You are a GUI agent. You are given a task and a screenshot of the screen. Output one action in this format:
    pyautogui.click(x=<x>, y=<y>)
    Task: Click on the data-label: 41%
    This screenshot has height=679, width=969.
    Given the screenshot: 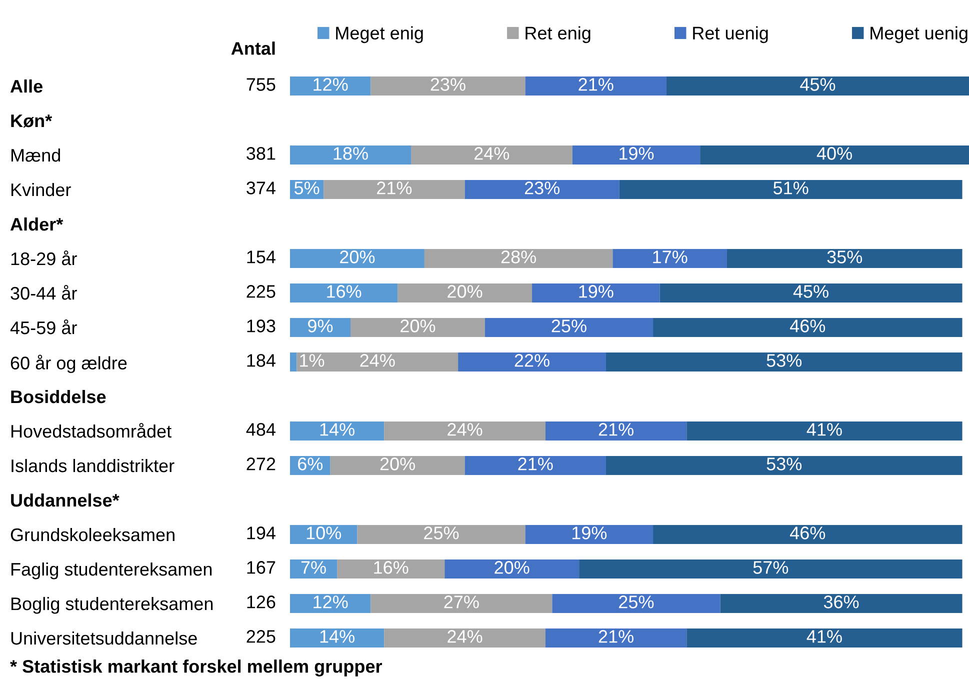 What is the action you would take?
    pyautogui.click(x=824, y=636)
    